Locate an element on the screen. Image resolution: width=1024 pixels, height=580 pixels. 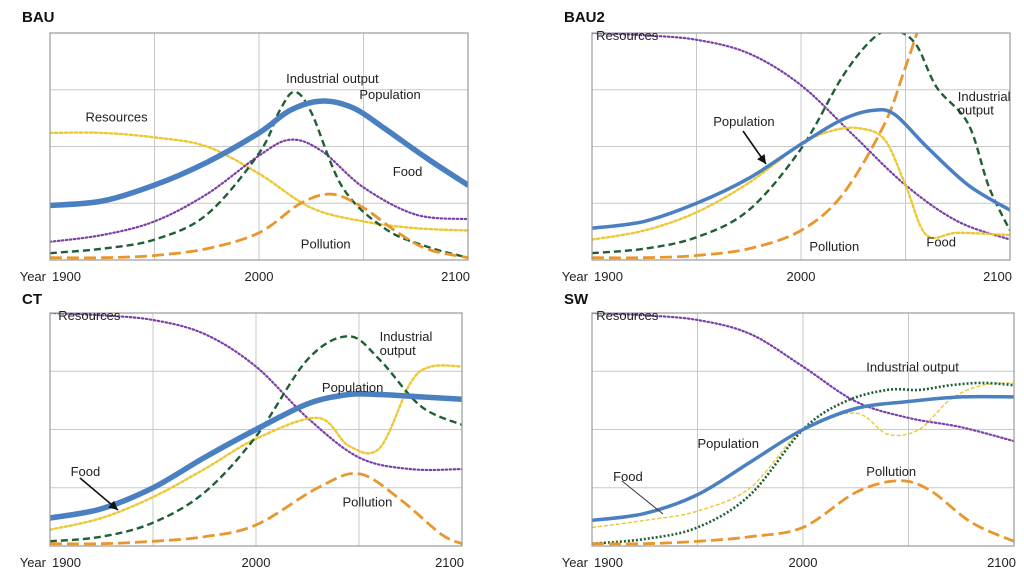
food-arrow-icon is located at coordinates (99, 494).